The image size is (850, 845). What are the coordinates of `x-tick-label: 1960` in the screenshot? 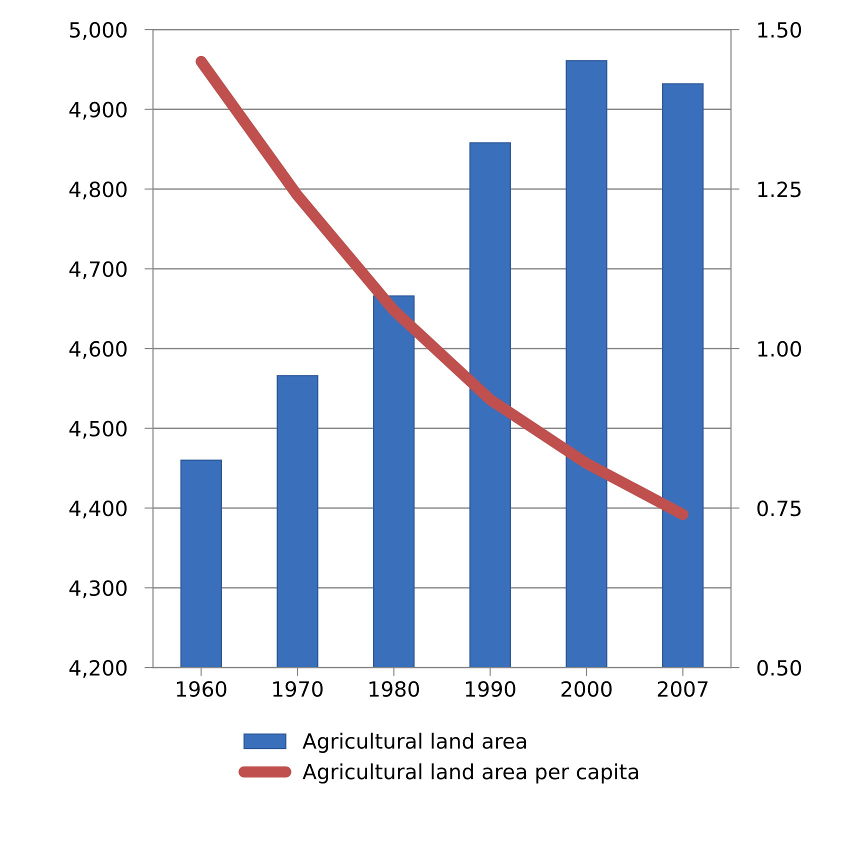 It's located at (201, 689).